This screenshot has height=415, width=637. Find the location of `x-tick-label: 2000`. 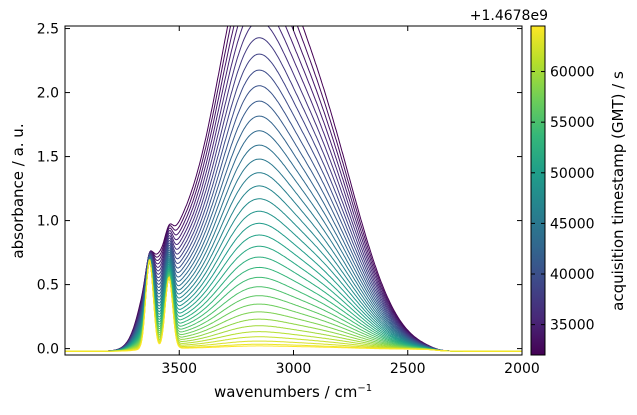

x-tick-label: 2000 is located at coordinates (522, 369).